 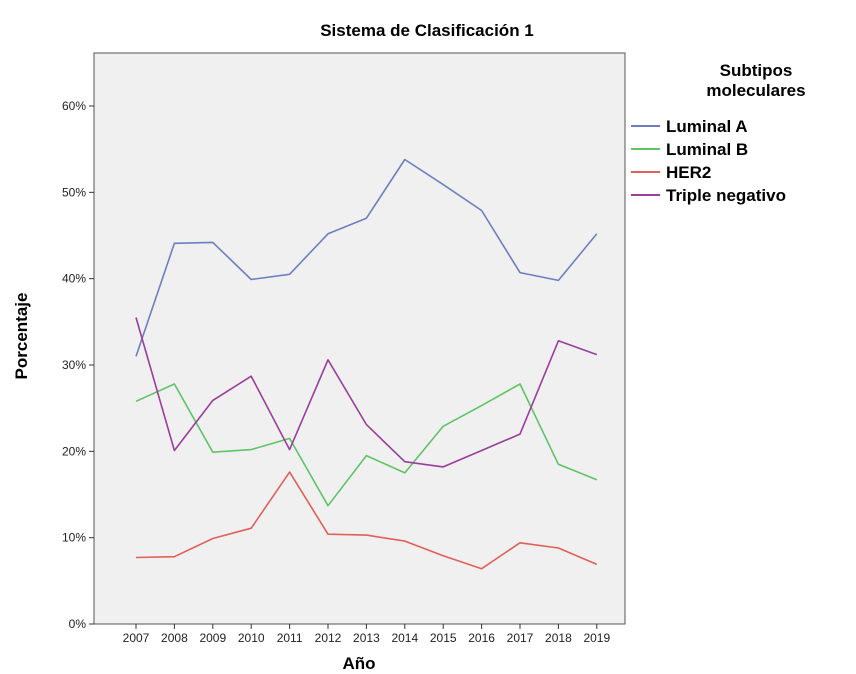 I want to click on series-line-her2, so click(x=366, y=520).